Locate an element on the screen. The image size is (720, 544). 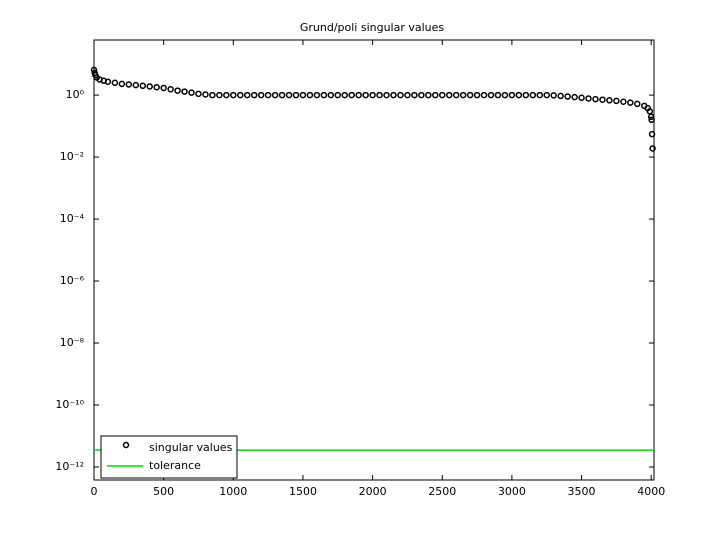
x-tick-label: 1000 is located at coordinates (233, 491).